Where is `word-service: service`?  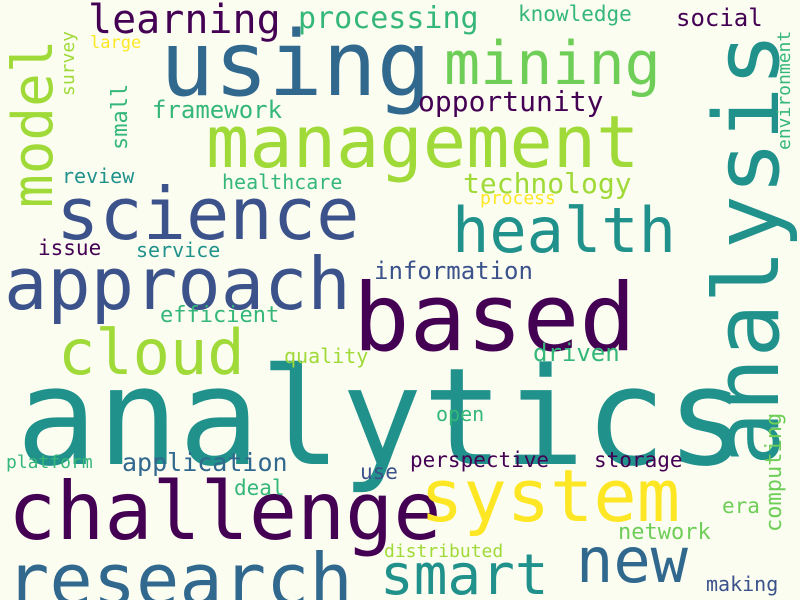 word-service: service is located at coordinates (178, 250).